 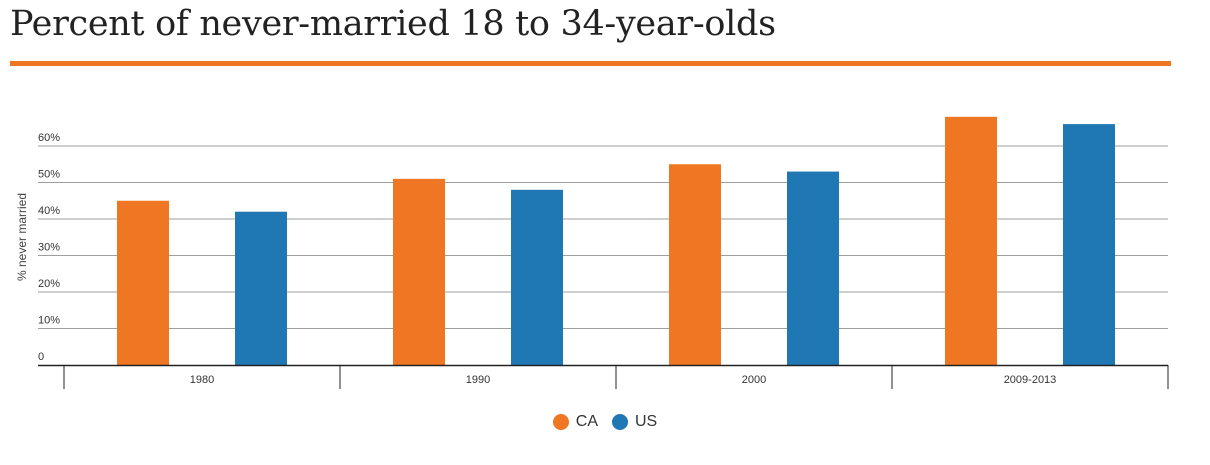 I want to click on y-axis-label: % never married, so click(x=22, y=237).